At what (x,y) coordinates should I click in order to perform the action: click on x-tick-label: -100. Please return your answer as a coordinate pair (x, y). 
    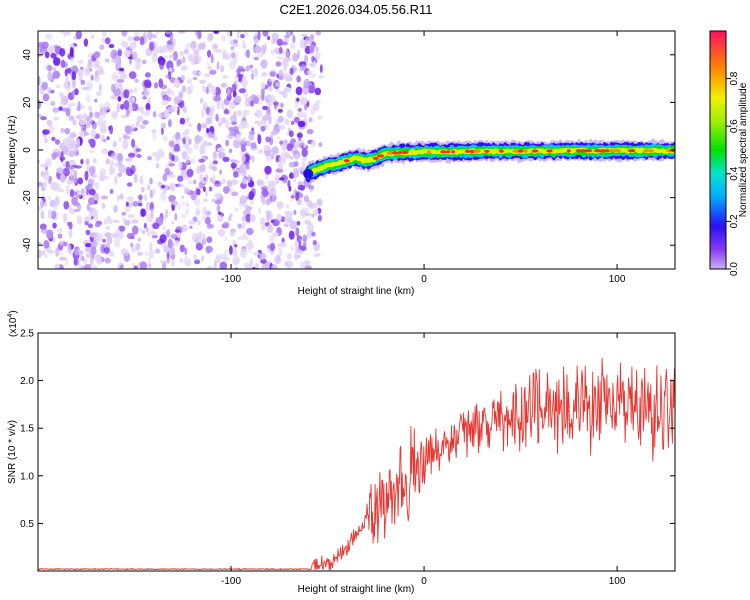
    Looking at the image, I should click on (231, 279).